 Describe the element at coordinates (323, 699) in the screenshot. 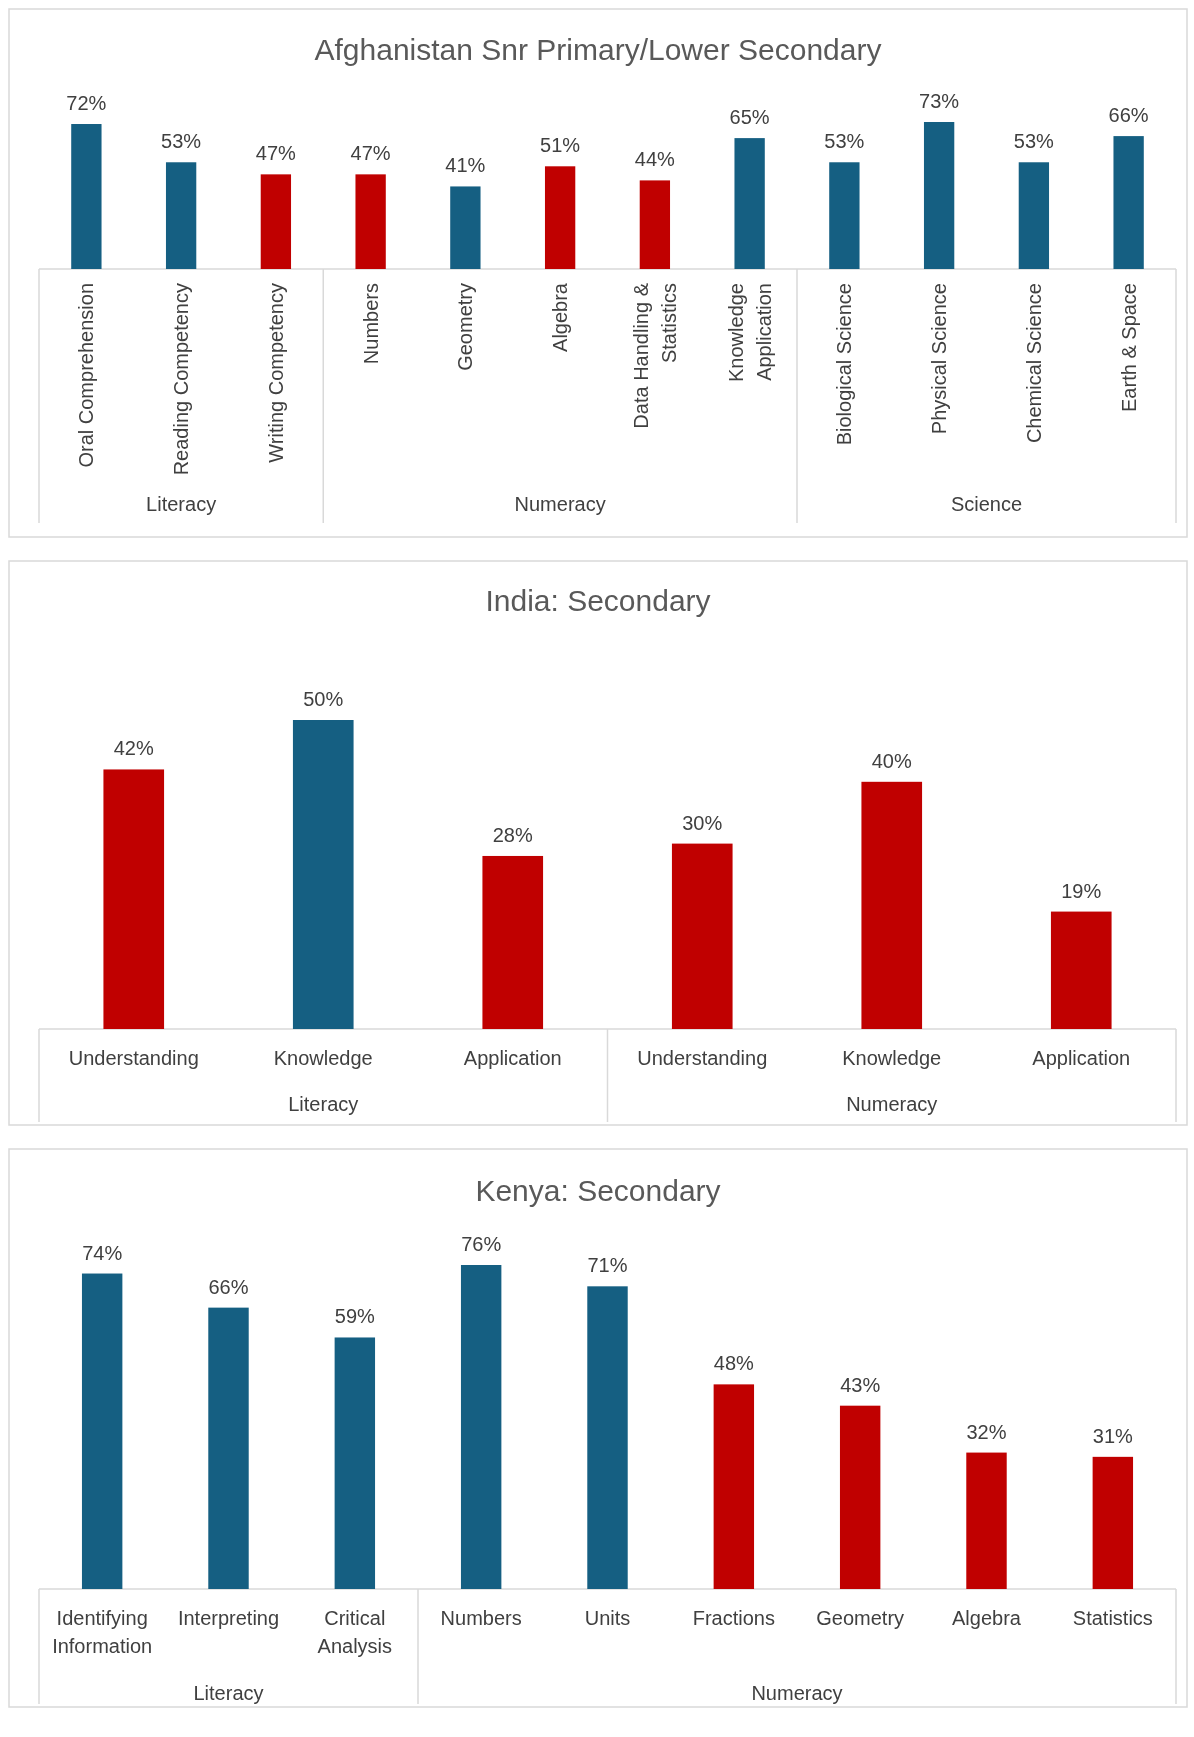

I see `data-label: 50%` at that location.